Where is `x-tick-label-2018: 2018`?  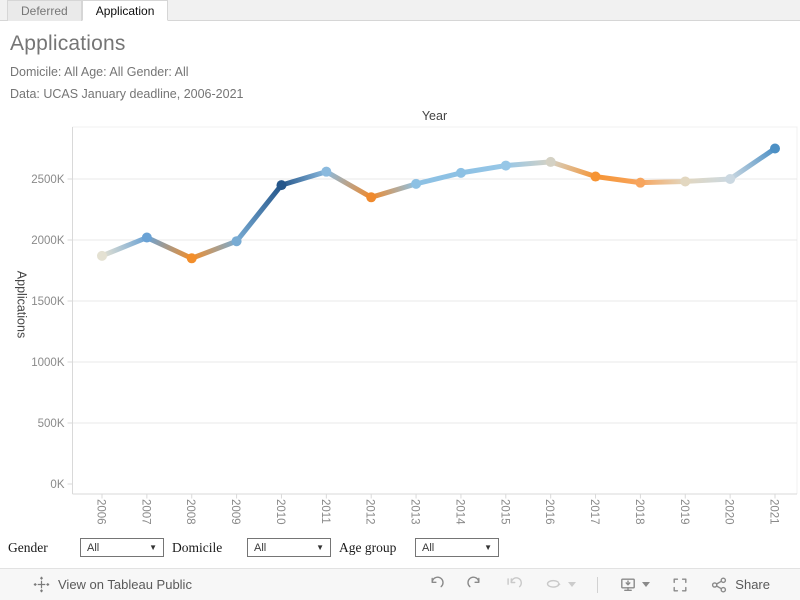 x-tick-label-2018: 2018 is located at coordinates (639, 512).